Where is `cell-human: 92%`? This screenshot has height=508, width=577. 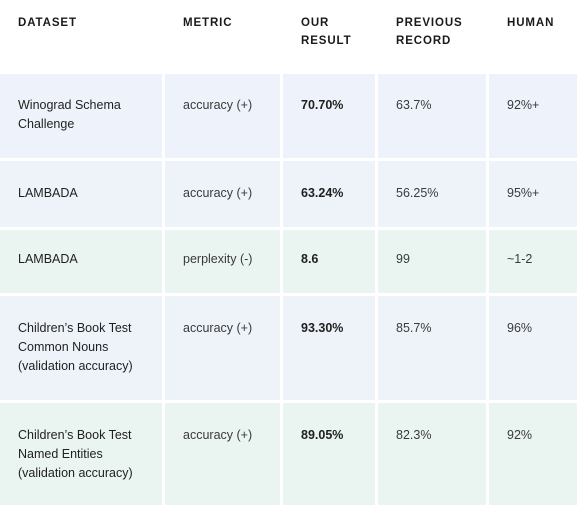 cell-human: 92% is located at coordinates (533, 454).